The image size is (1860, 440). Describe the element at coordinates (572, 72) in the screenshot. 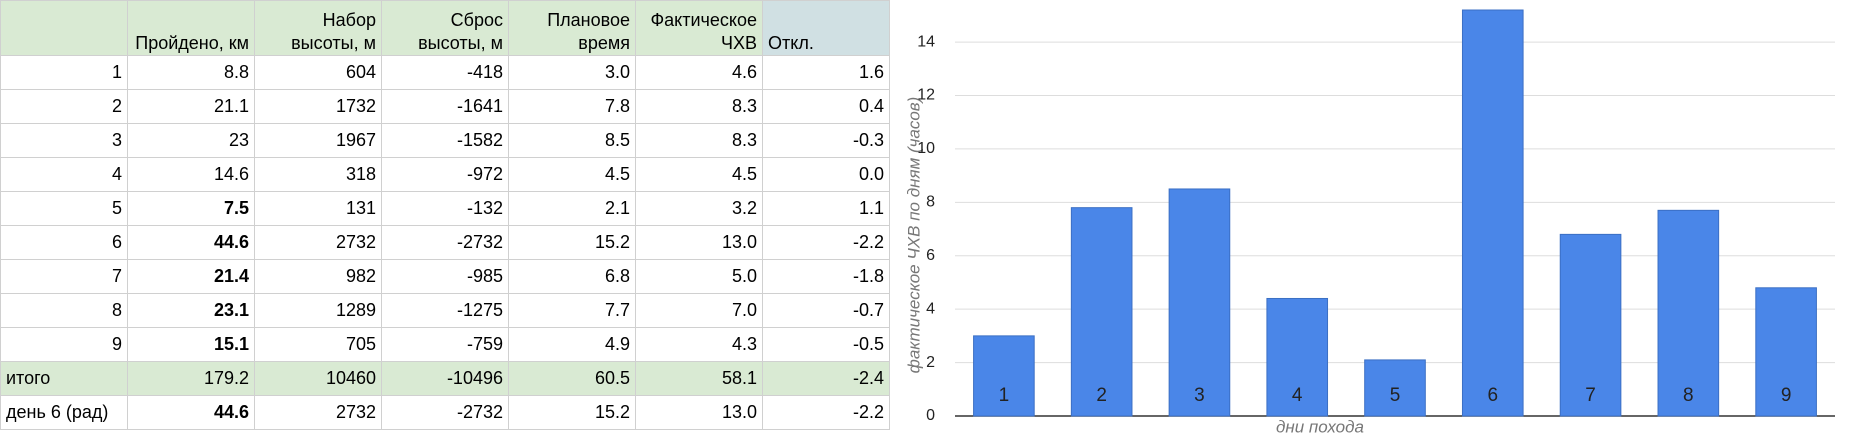

I see `cell: 3.0` at that location.